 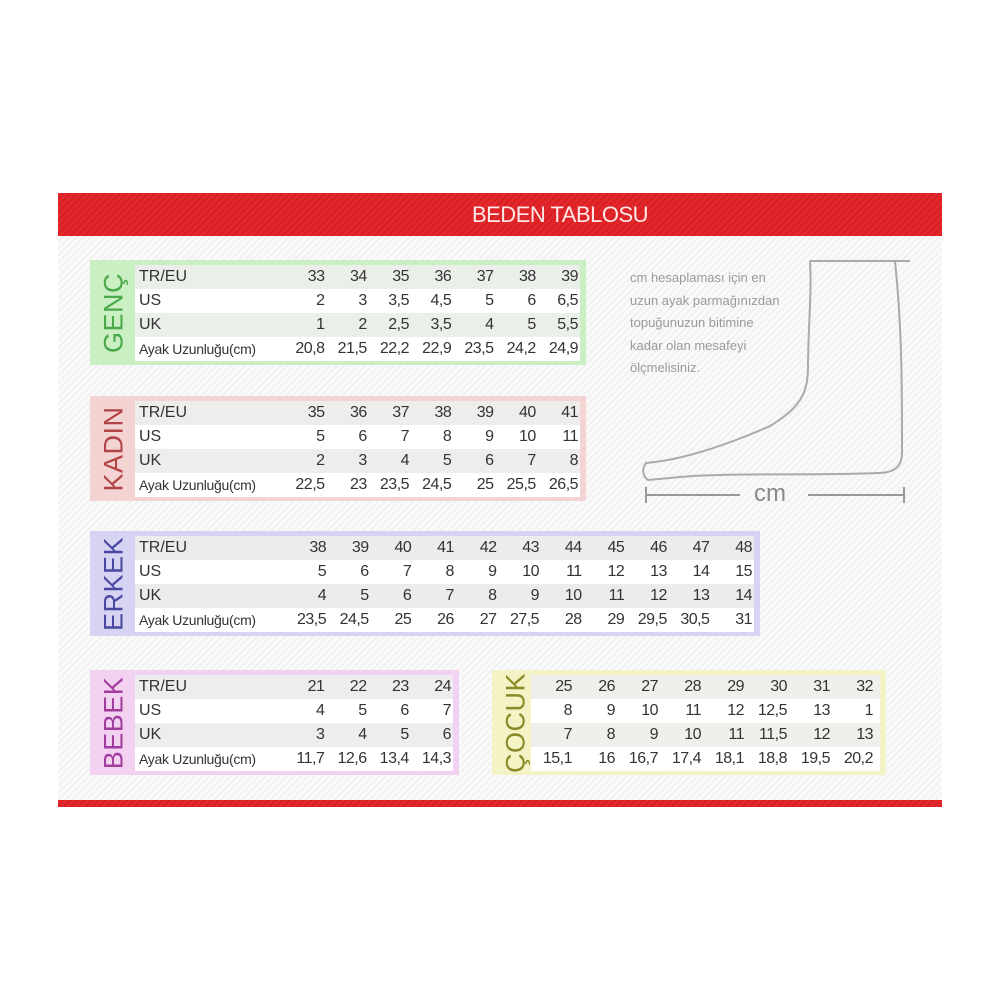 What do you see at coordinates (735, 686) in the screenshot?
I see `table-cell: 29` at bounding box center [735, 686].